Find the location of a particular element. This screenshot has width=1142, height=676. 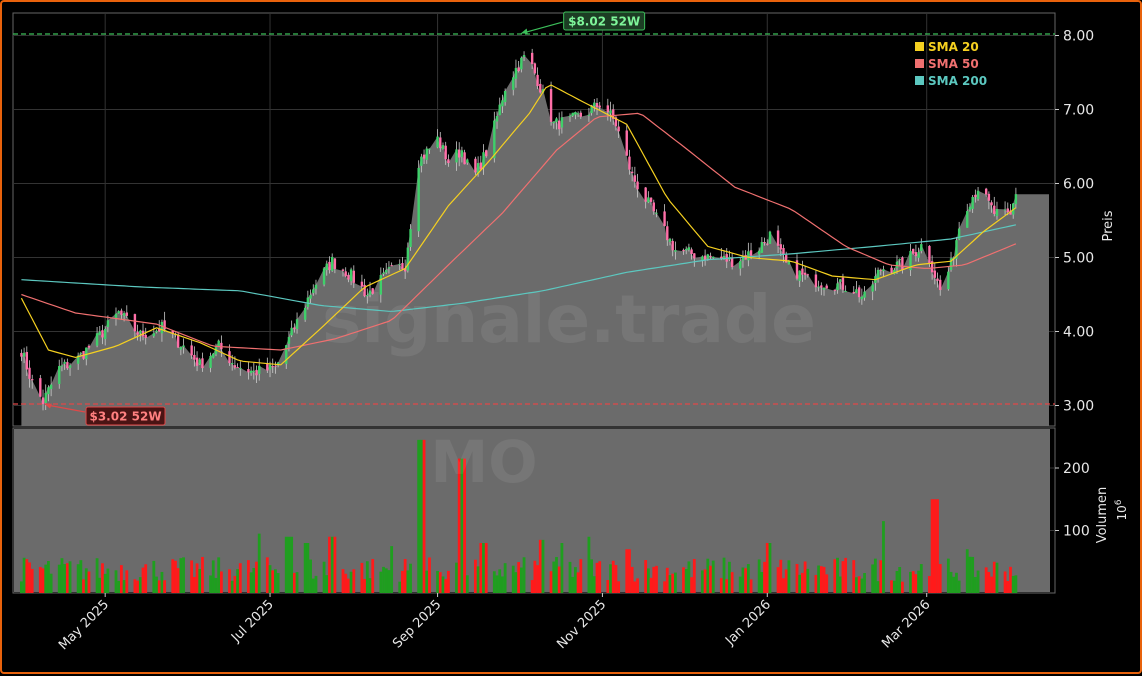

price-tick-label: 5.00 is located at coordinates (1078, 259).